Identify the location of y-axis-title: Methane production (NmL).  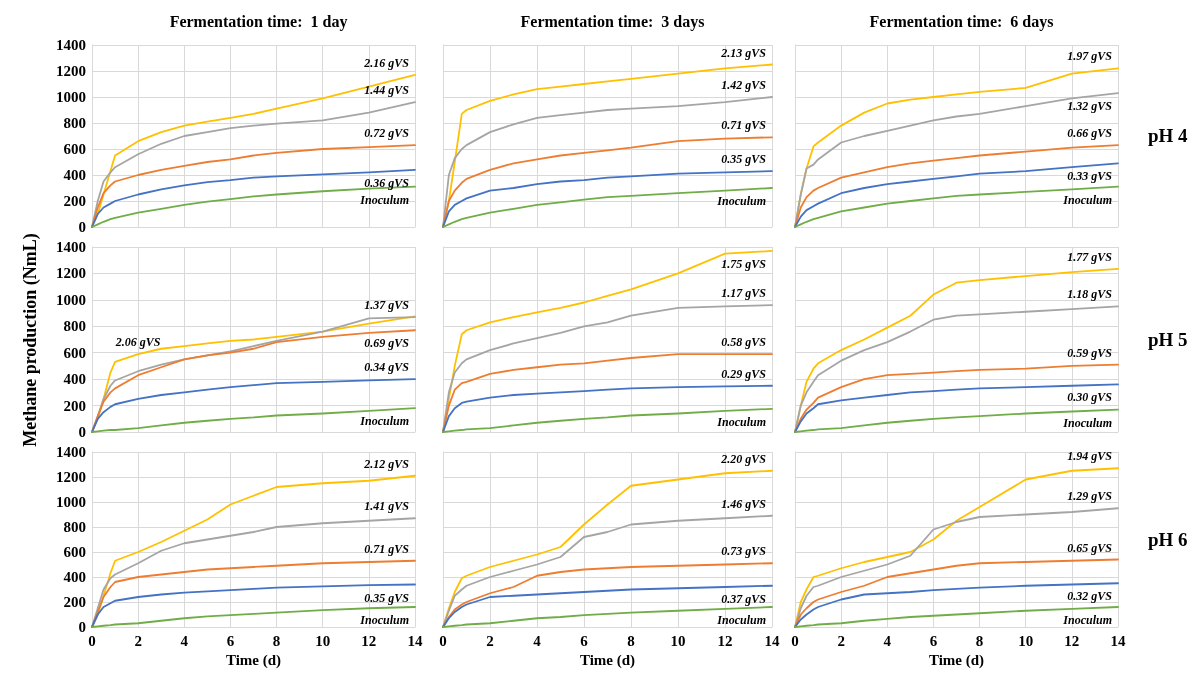
(30, 339).